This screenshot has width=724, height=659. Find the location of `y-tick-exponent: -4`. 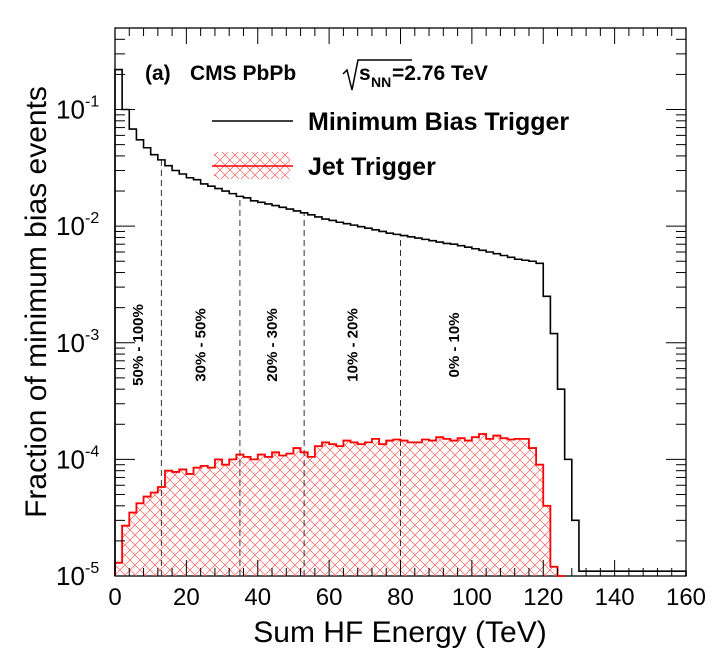

y-tick-exponent: -4 is located at coordinates (92, 451).